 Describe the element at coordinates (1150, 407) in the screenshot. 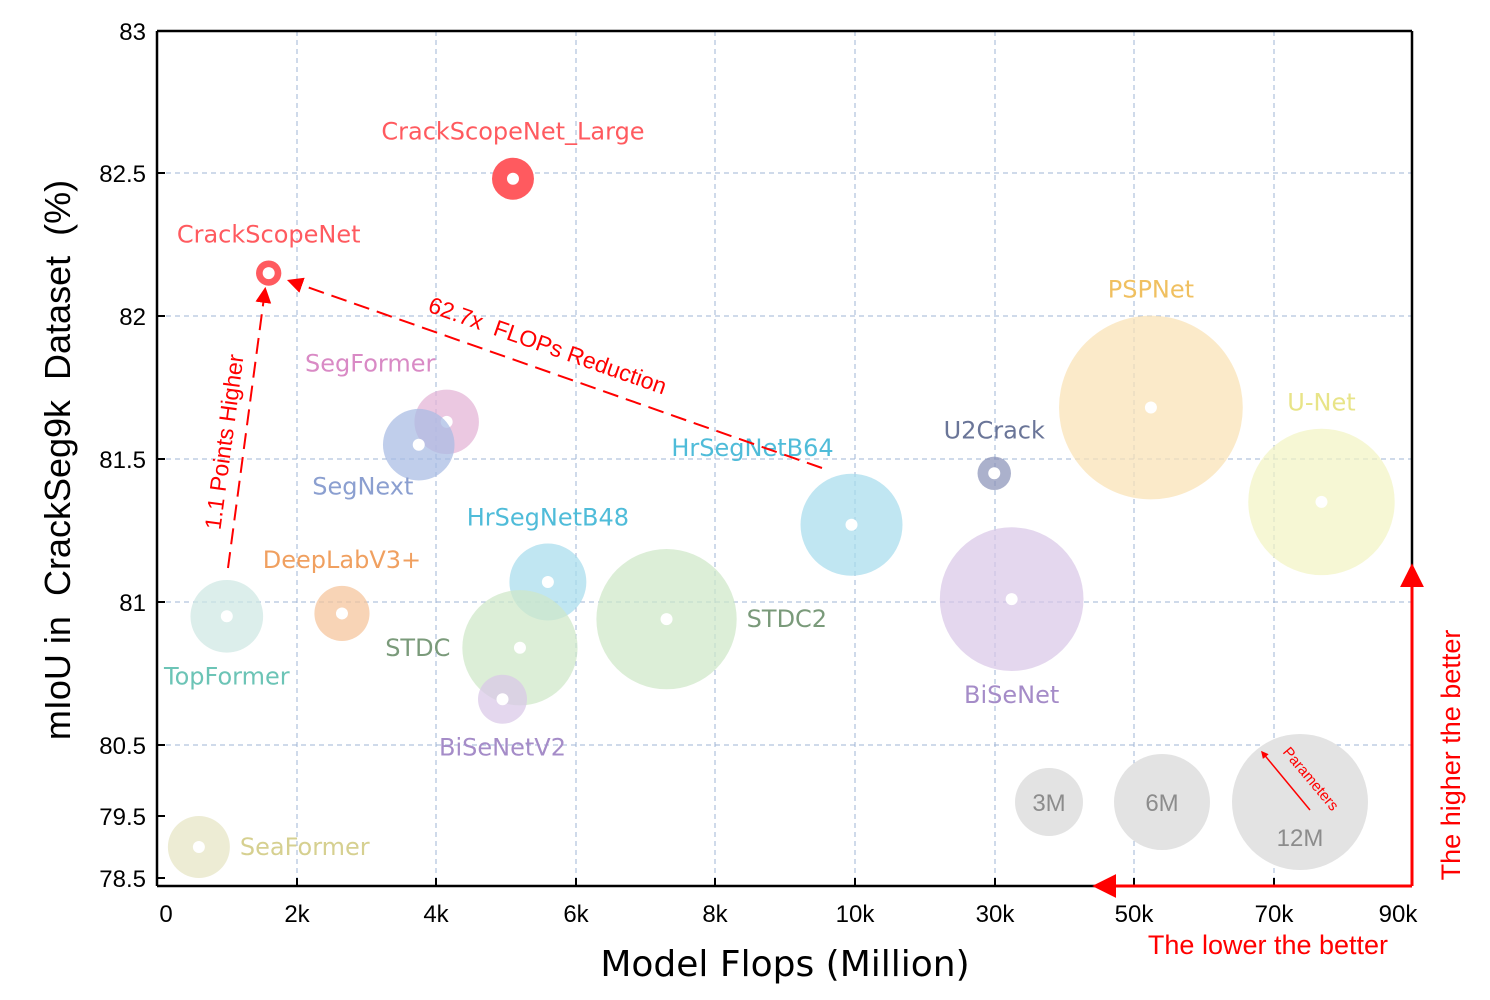

I see `bubble-center-pspnet` at that location.